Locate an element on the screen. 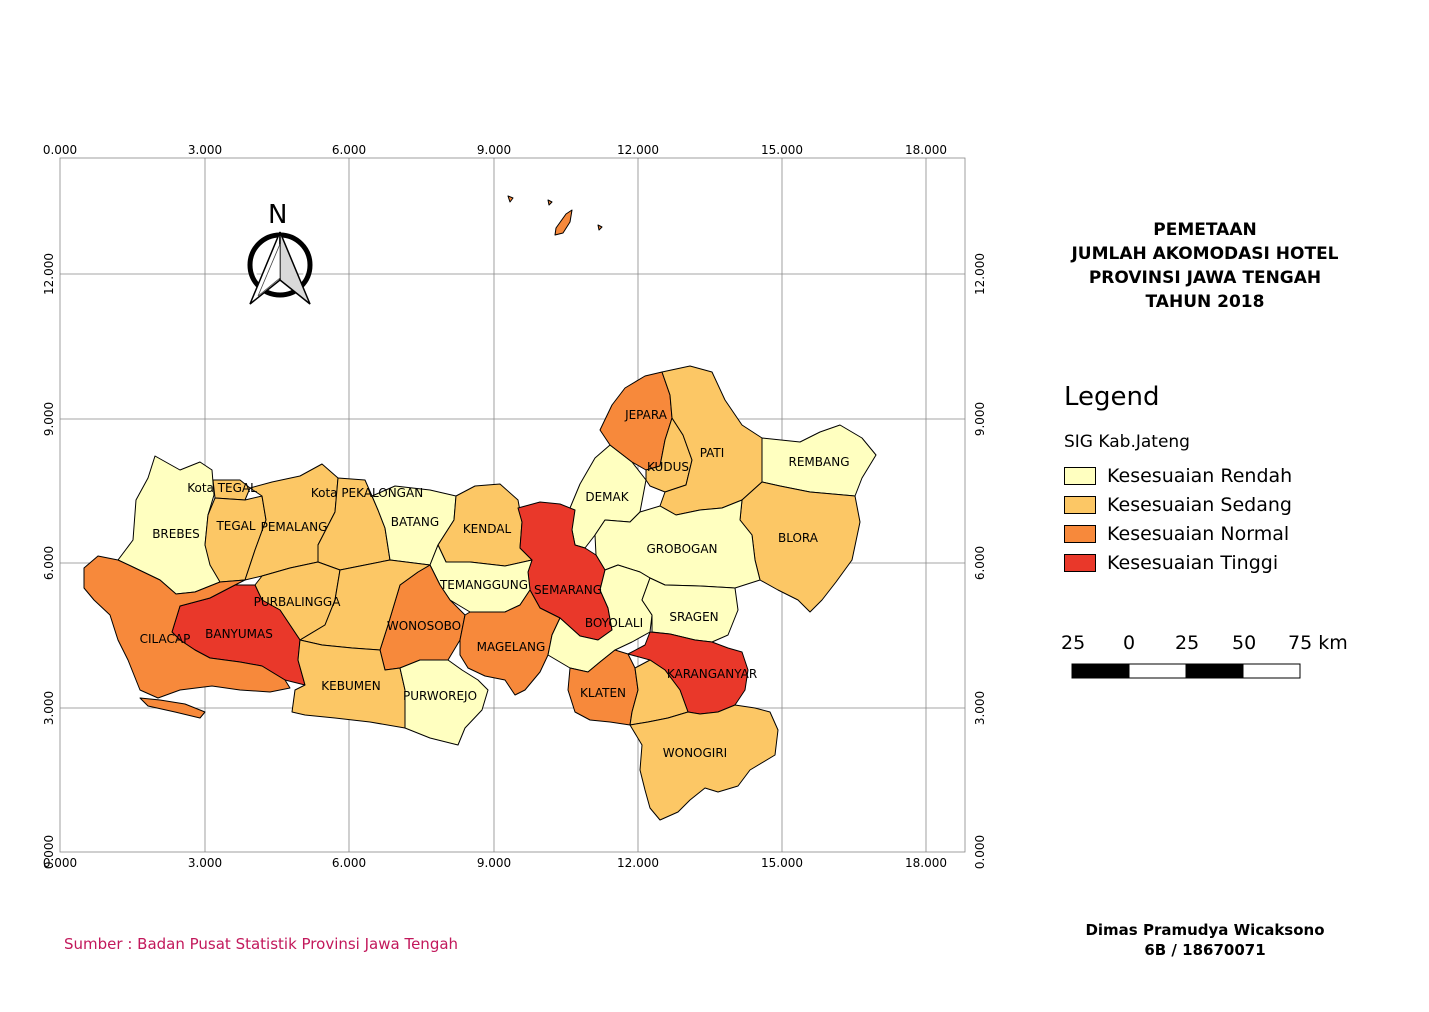  legend-label: Kesesuaian Tinggi is located at coordinates (1193, 563).